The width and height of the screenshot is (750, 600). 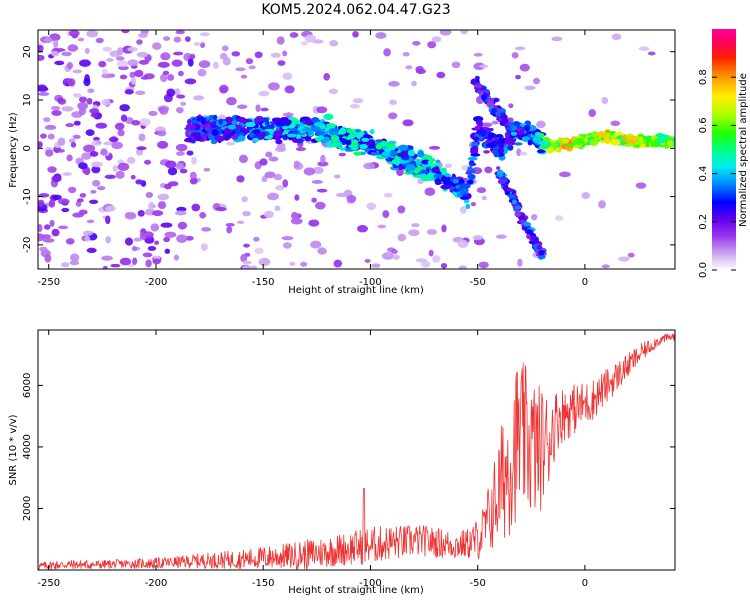 I want to click on top-x-tick-label: -250, so click(x=48, y=282).